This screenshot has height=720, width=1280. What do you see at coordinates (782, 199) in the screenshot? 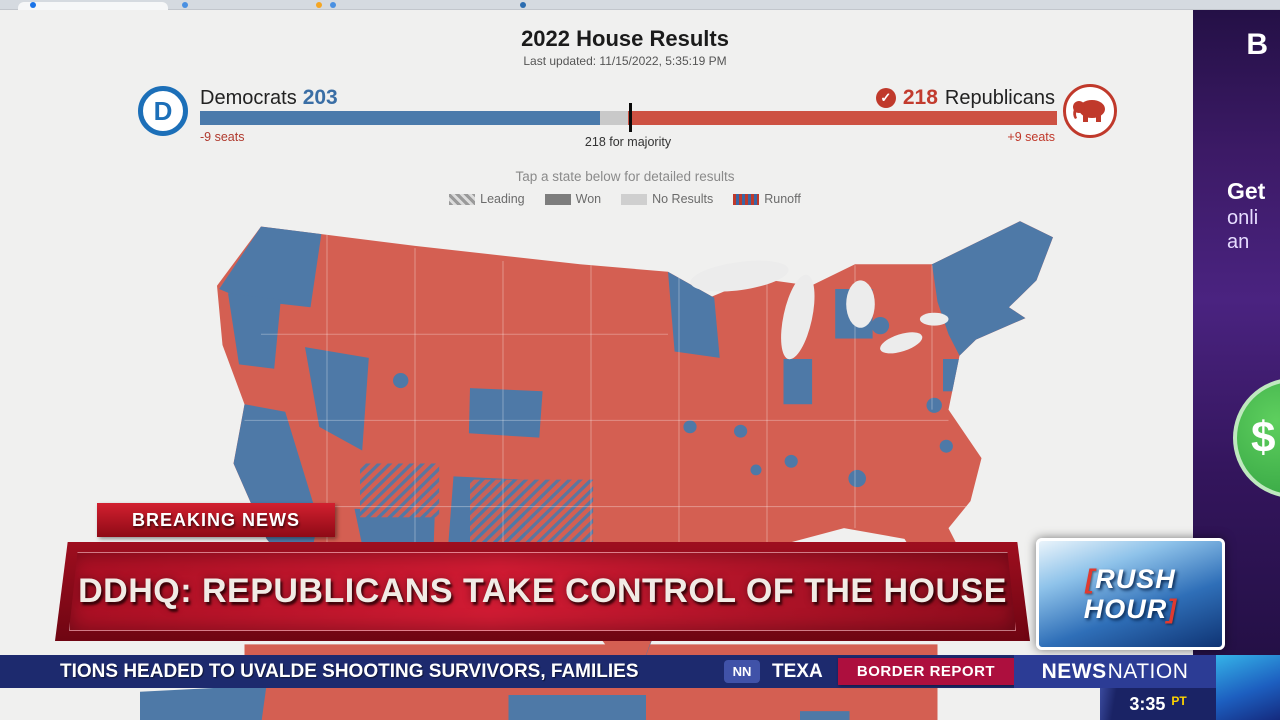
I see `legend-label: Runoff` at bounding box center [782, 199].